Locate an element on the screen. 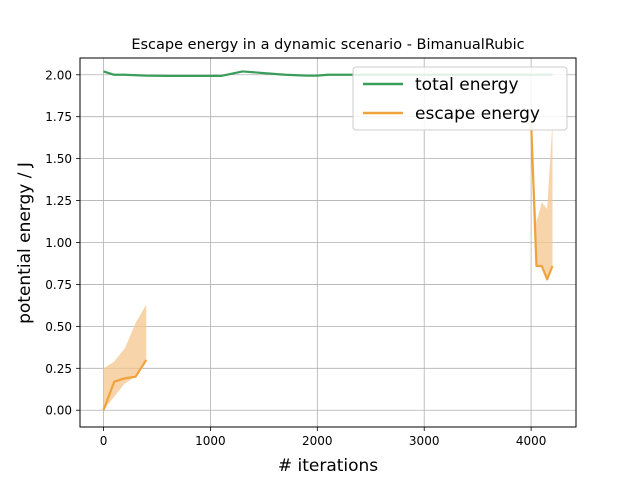 The image size is (640, 480). y-tick-label: 0.25 is located at coordinates (58, 369).